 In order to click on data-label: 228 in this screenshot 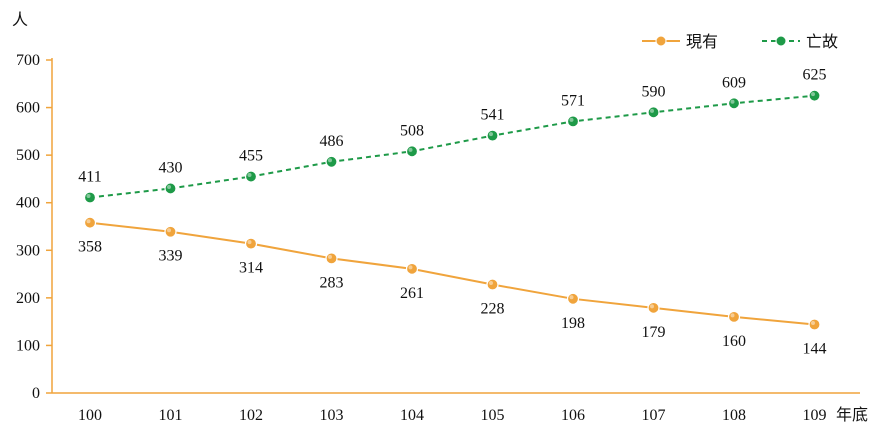, I will do `click(493, 309)`.